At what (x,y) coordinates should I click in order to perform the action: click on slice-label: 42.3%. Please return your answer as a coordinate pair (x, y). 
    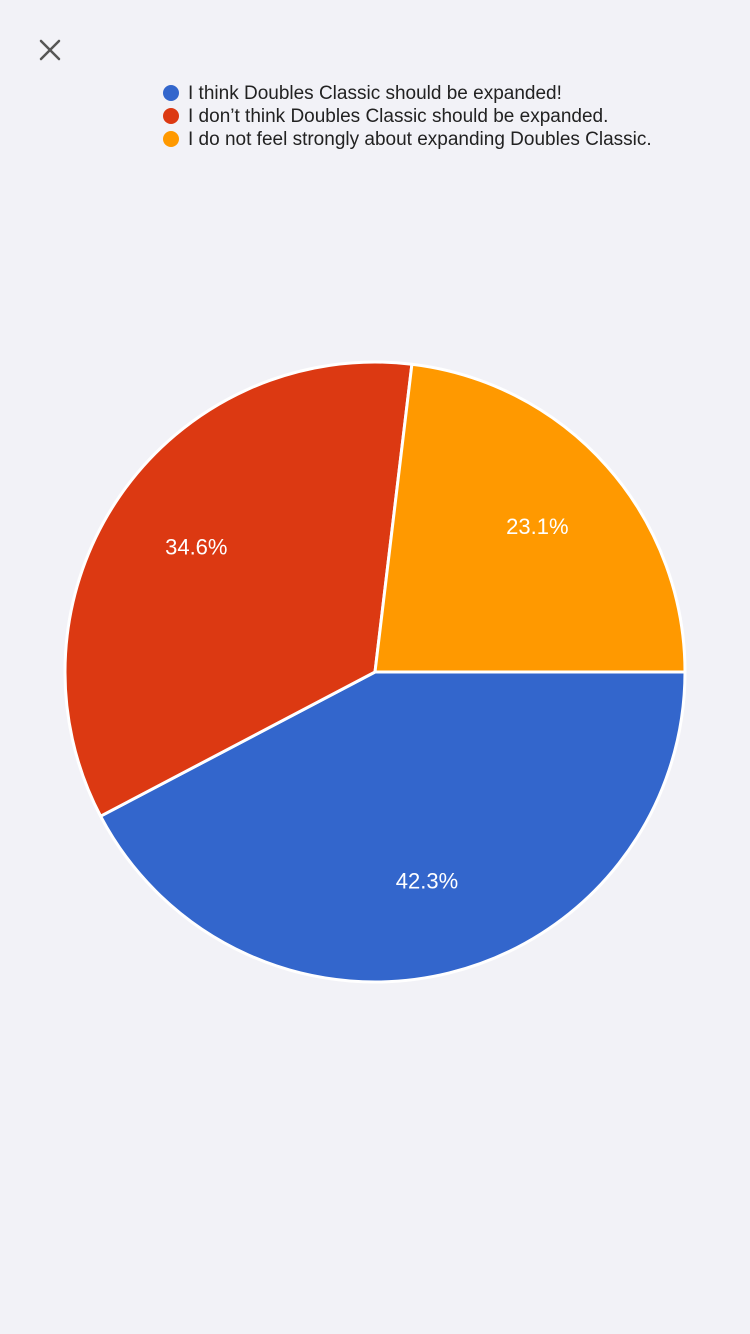
    Looking at the image, I should click on (427, 880).